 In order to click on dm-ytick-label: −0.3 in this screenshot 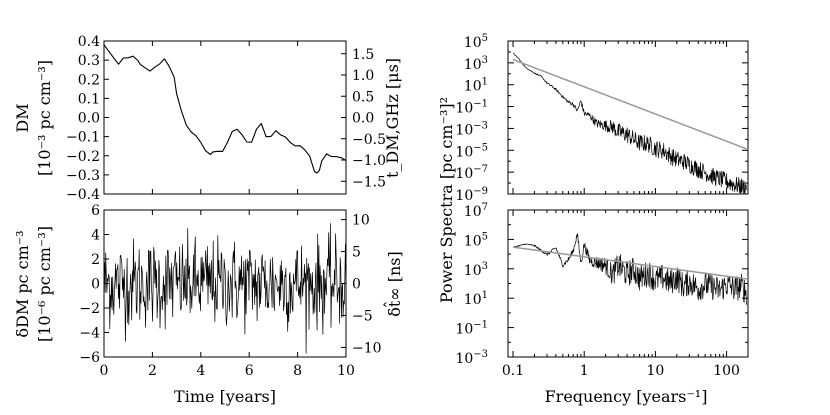, I will do `click(83, 176)`.